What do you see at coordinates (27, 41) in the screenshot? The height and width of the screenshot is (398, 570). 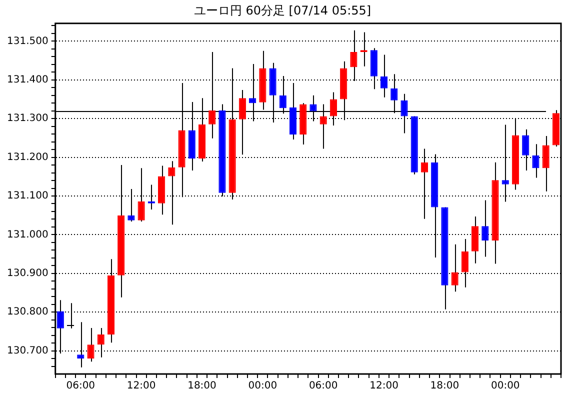 I see `y-tick-label: 131.500` at bounding box center [27, 41].